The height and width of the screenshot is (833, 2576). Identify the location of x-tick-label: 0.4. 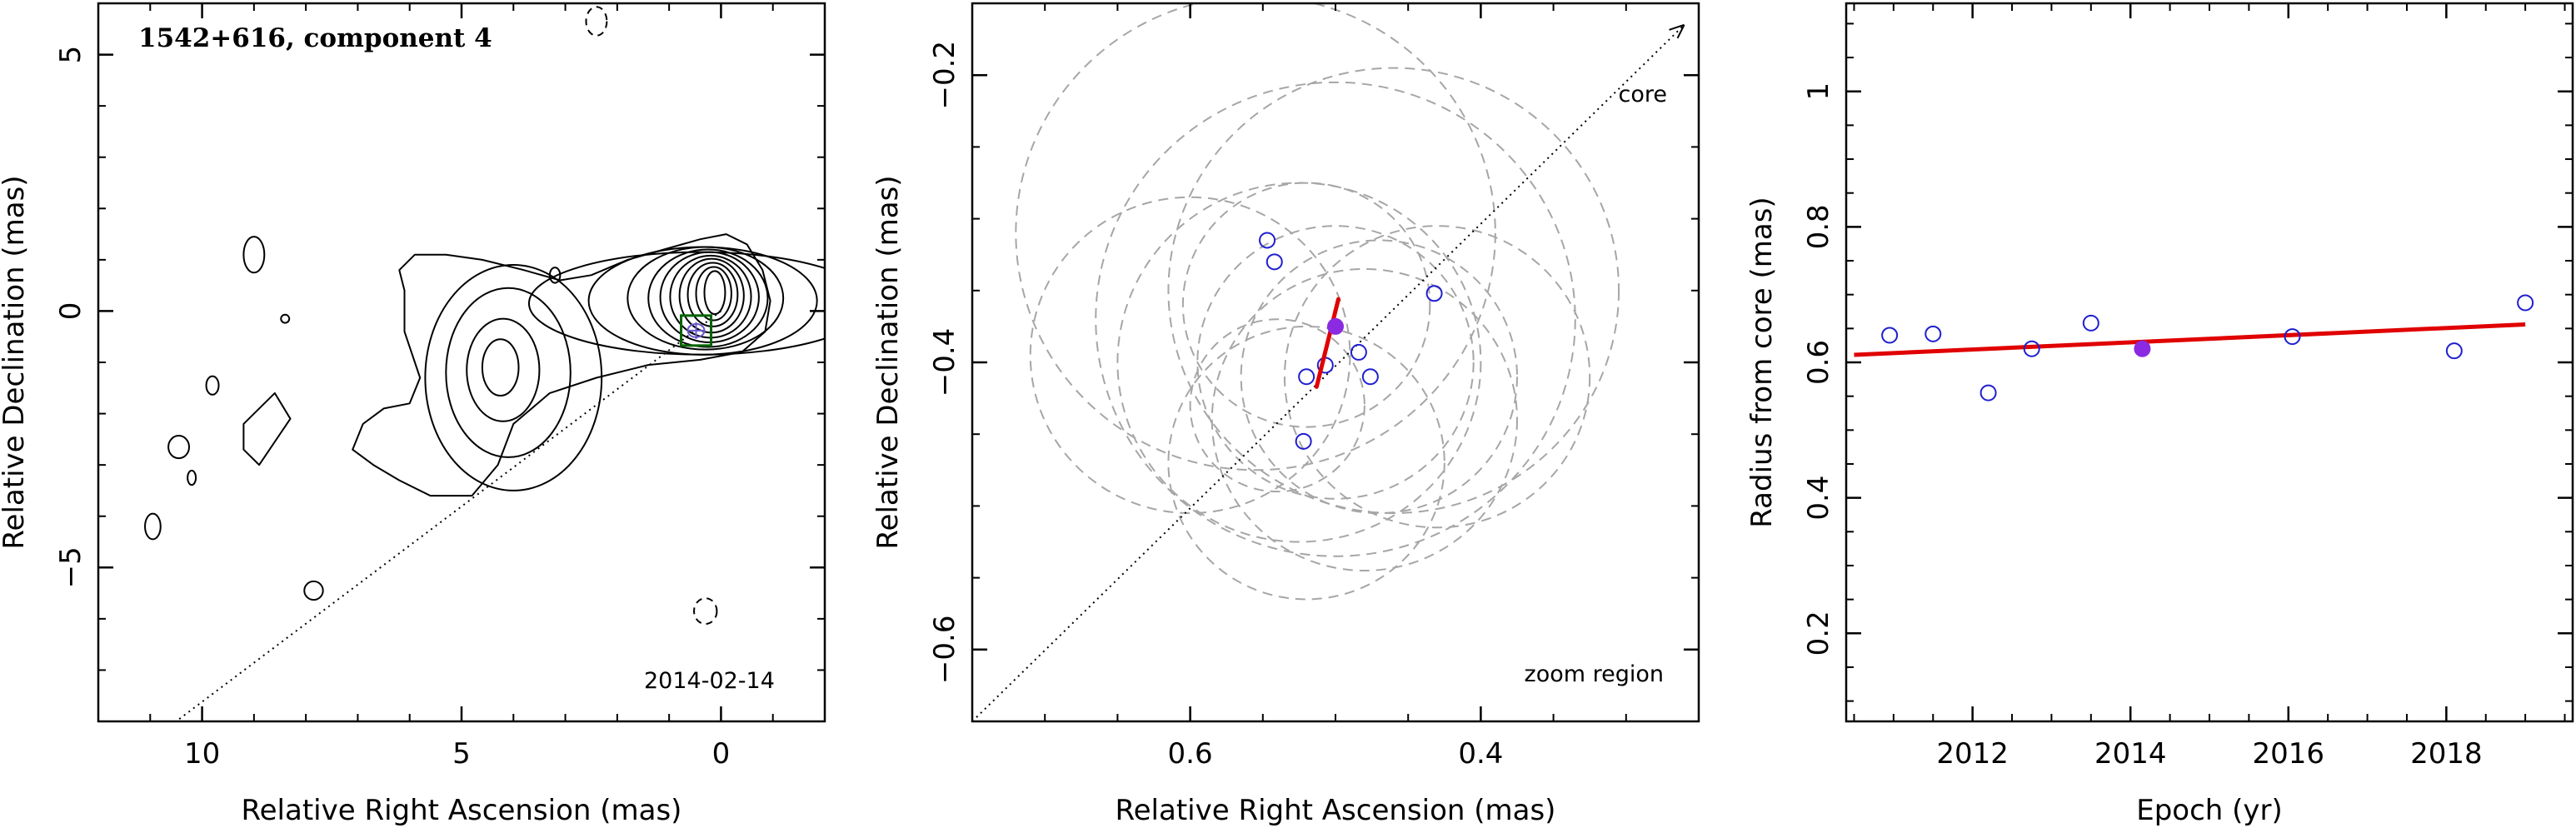
(1480, 754).